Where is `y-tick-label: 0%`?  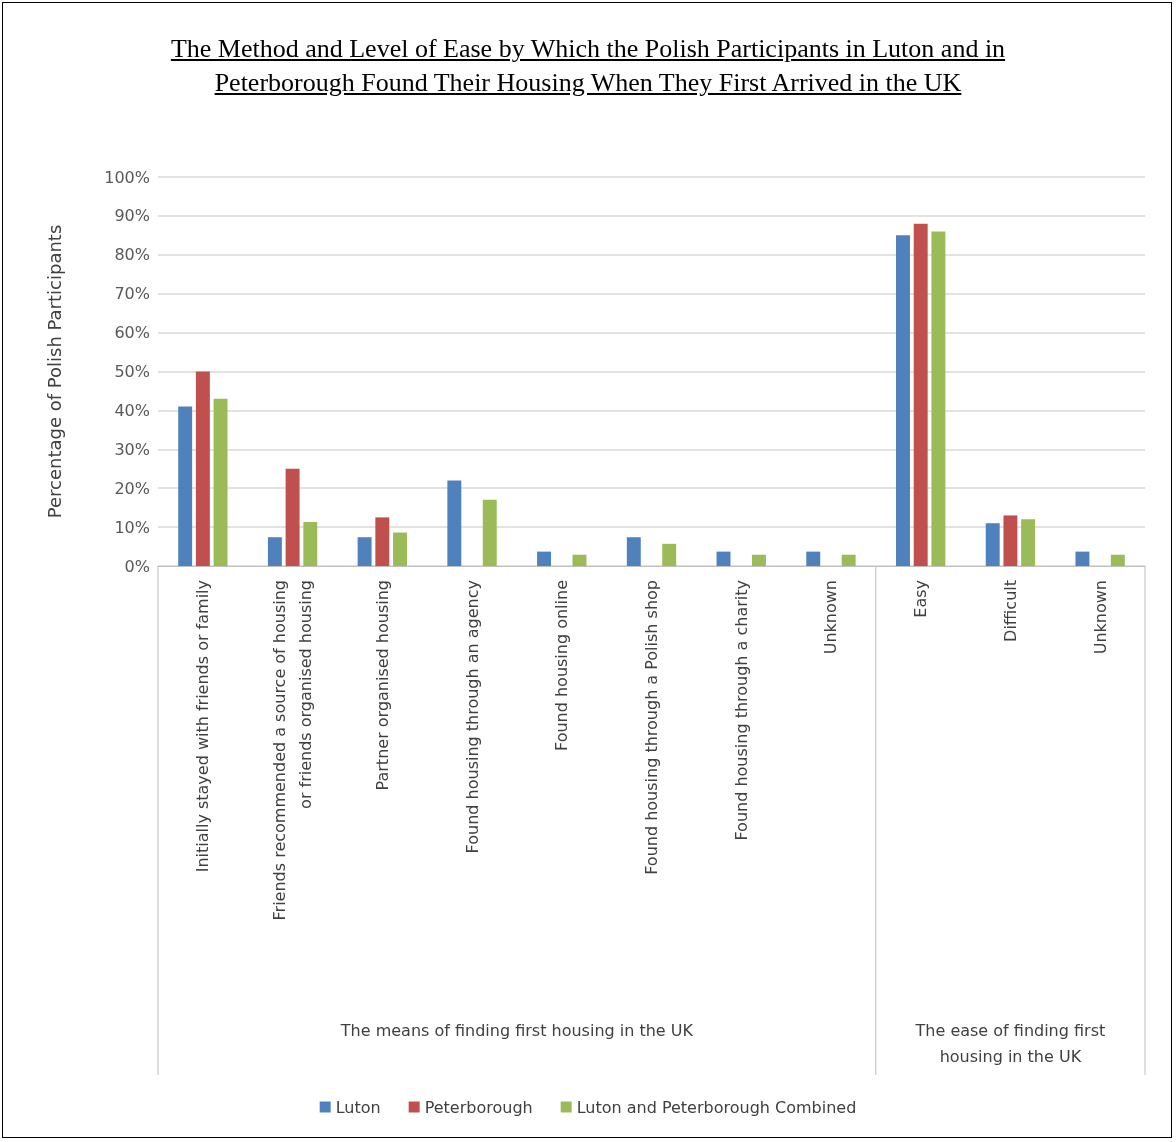
y-tick-label: 0% is located at coordinates (137, 566).